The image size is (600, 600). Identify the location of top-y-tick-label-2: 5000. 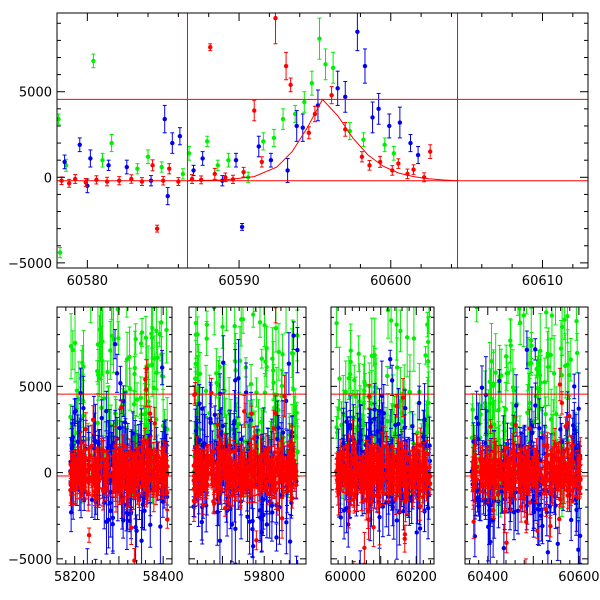
(35, 93).